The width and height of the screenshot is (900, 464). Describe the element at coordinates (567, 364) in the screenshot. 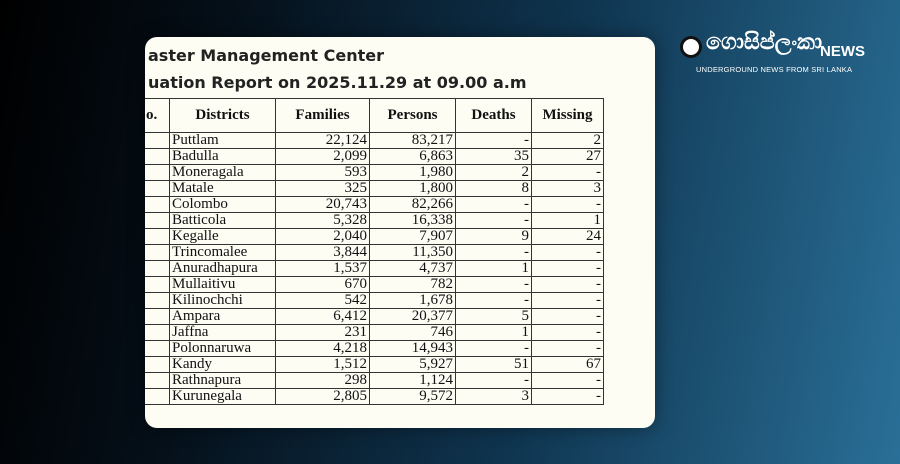

I see `number-cell: 67` at that location.